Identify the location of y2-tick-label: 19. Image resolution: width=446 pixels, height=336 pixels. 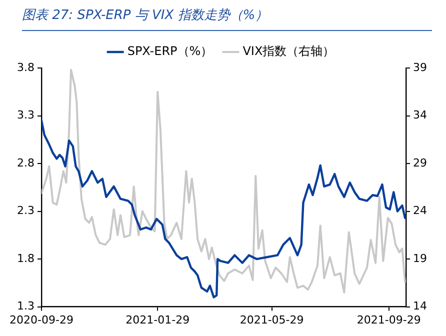
(420, 258).